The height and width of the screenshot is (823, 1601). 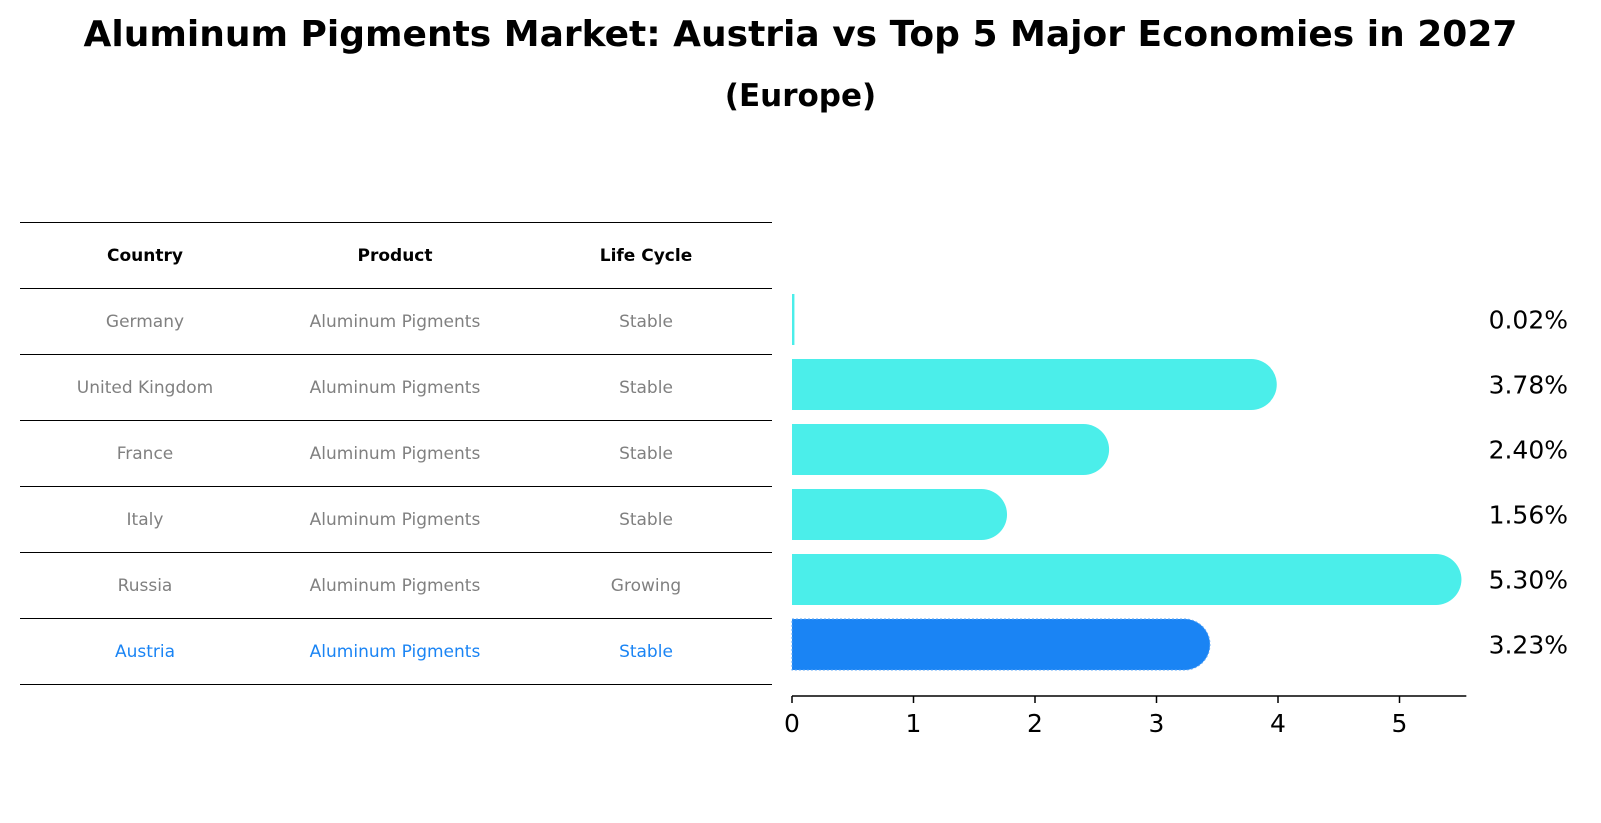 I want to click on bar-united-kingdom, so click(x=1034, y=384).